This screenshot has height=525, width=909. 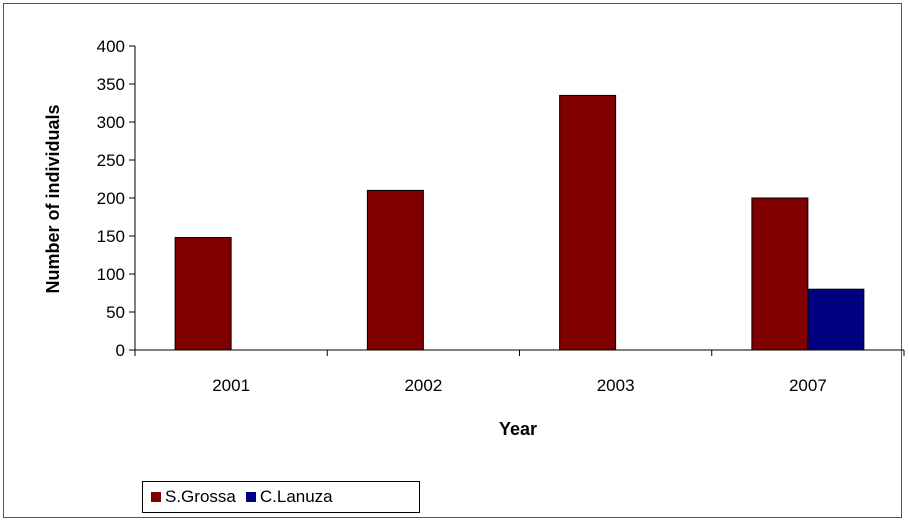 What do you see at coordinates (111, 122) in the screenshot?
I see `y-tick-label: 300` at bounding box center [111, 122].